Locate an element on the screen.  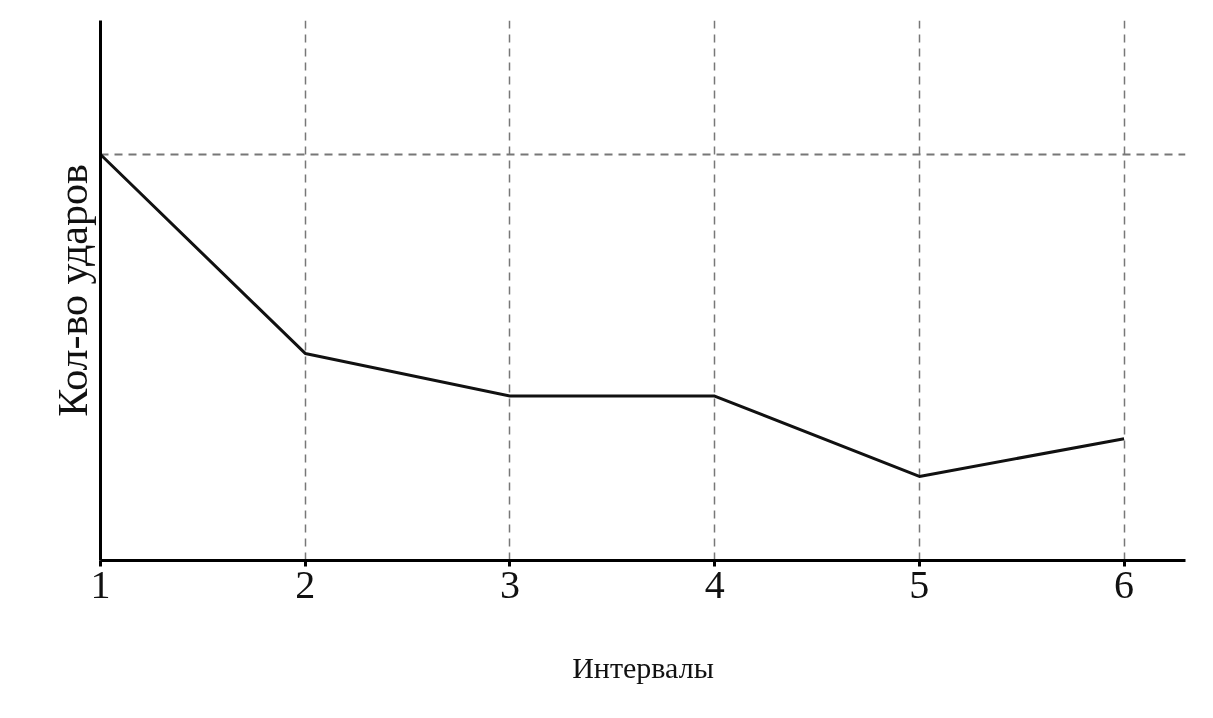
x-tick-label: 1 is located at coordinates (100, 584).